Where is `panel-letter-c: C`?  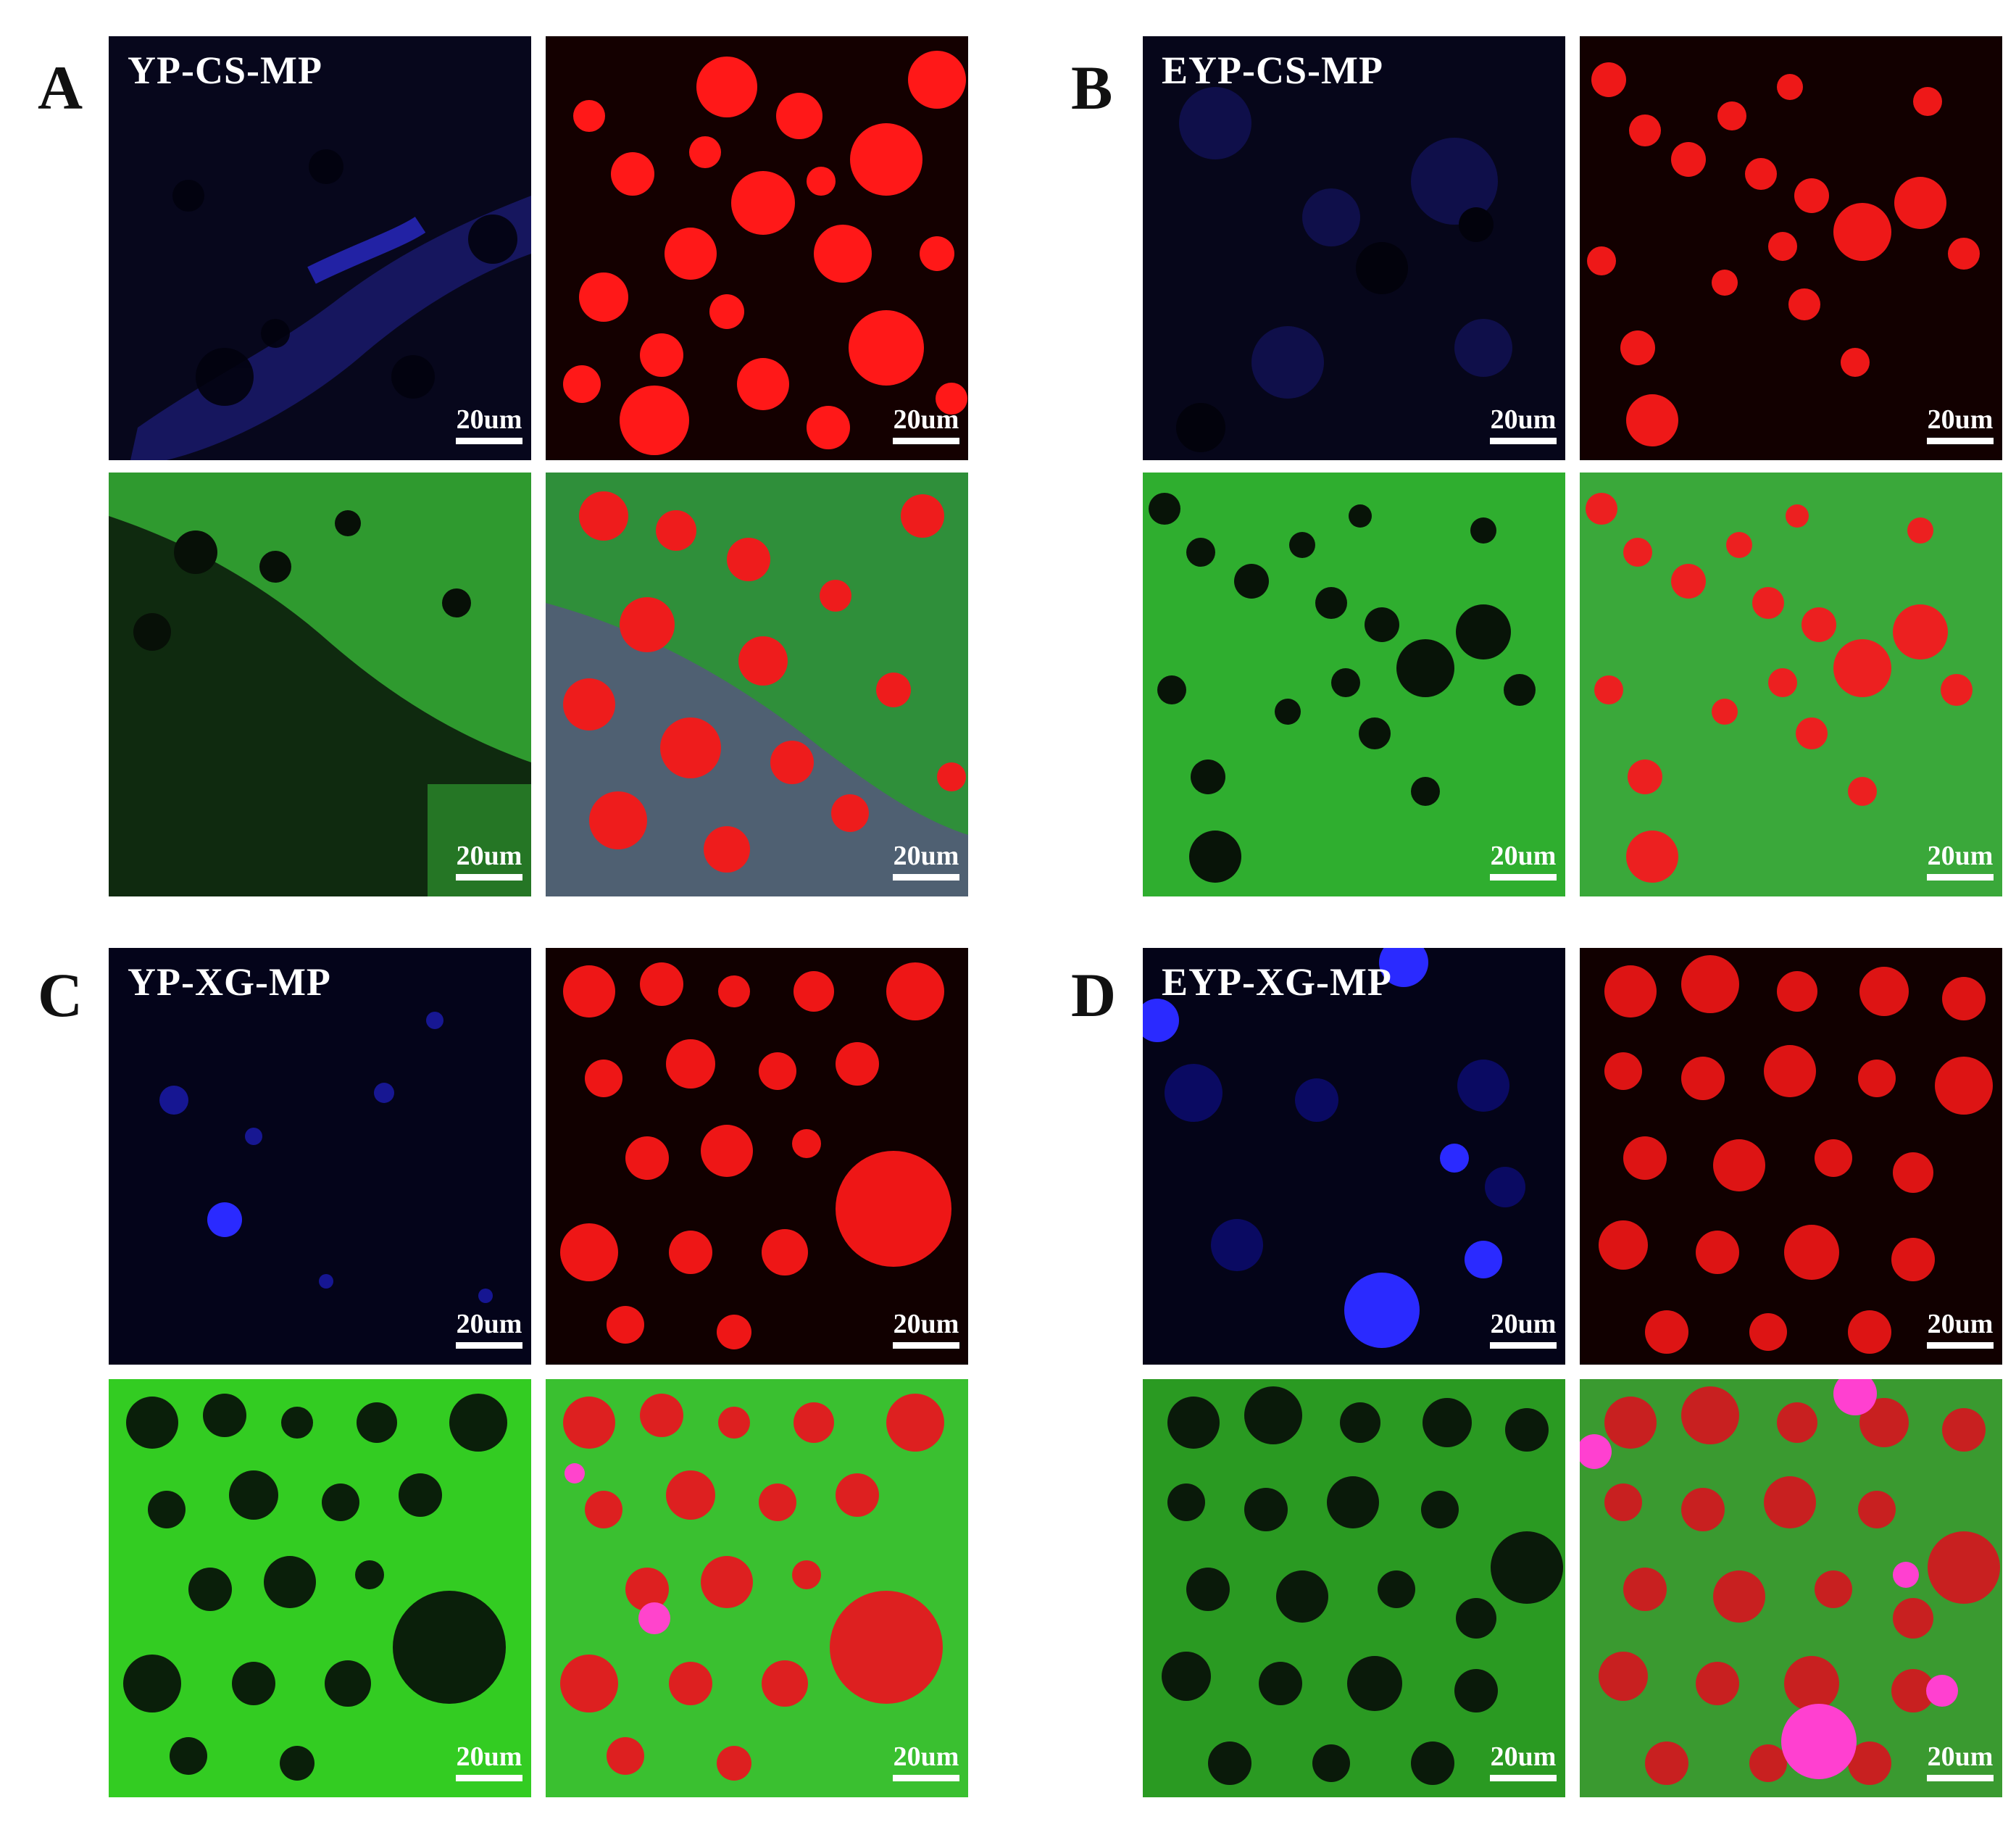
panel-letter-c: C is located at coordinates (60, 995).